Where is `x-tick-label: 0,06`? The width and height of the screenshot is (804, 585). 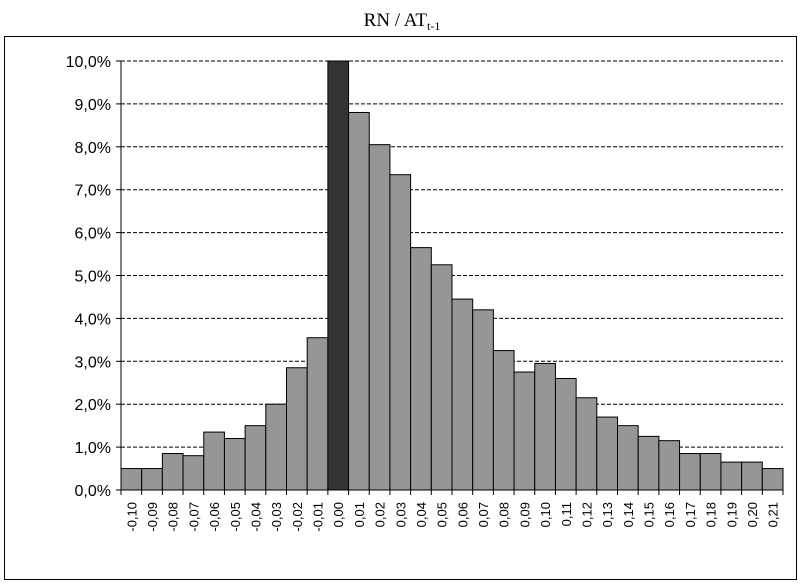 x-tick-label: 0,06 is located at coordinates (462, 514).